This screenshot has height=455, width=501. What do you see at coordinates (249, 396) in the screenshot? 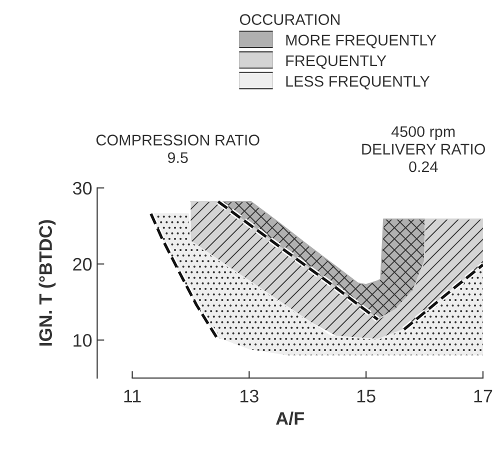
I see `x-tick-label: 13` at bounding box center [249, 396].